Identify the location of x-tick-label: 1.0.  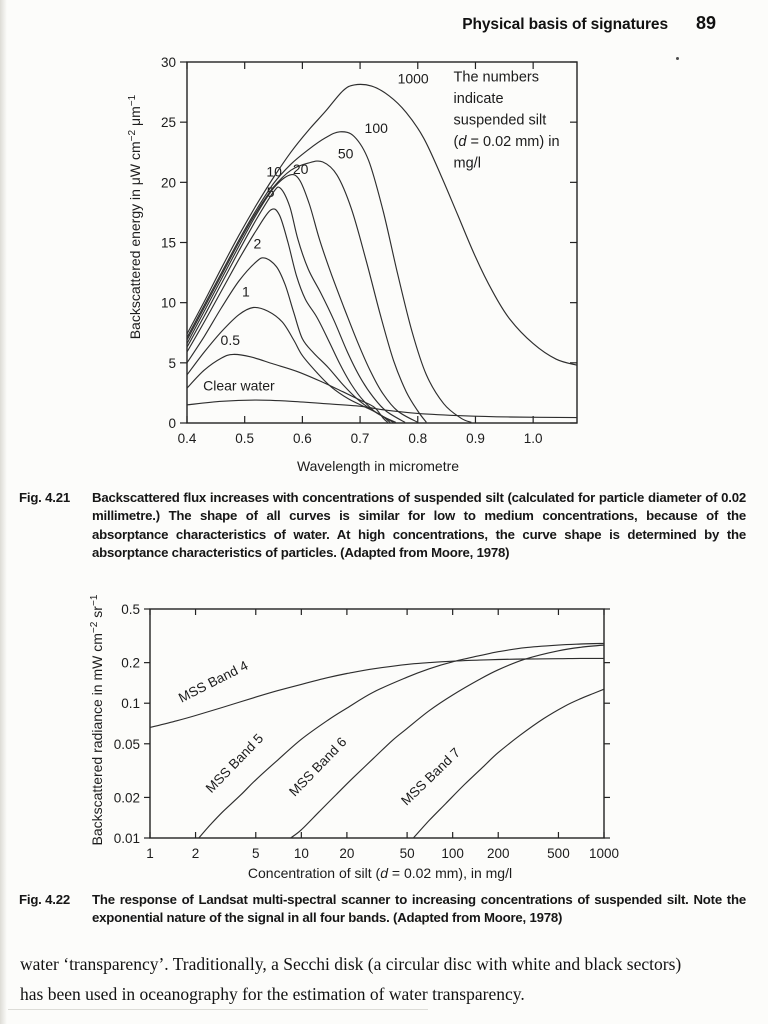
(533, 438).